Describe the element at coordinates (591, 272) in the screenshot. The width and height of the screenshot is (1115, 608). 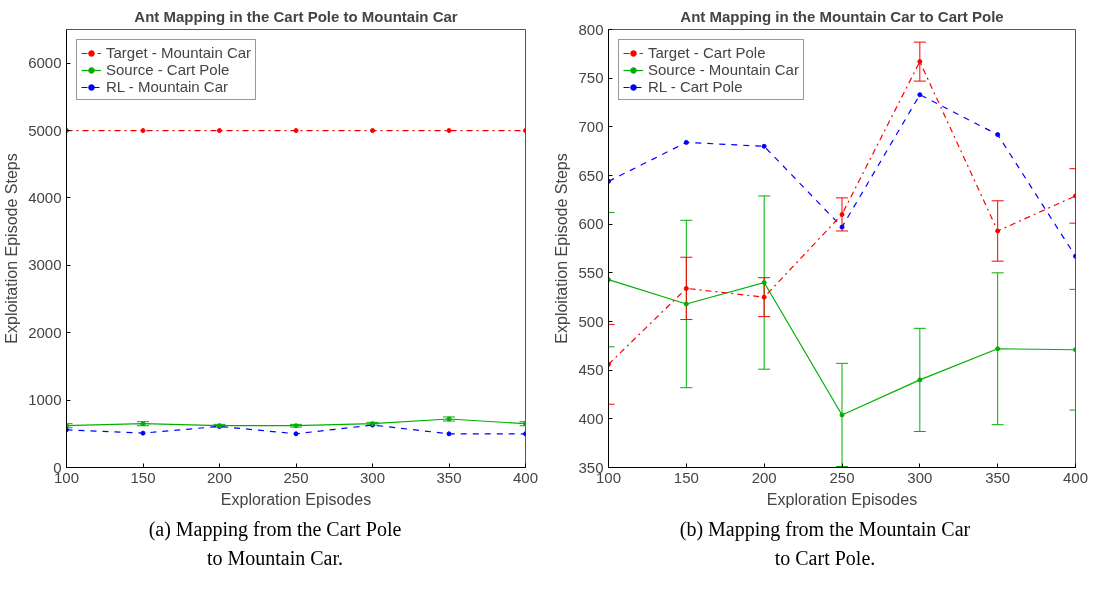
I see `y-tick-label: 550` at that location.